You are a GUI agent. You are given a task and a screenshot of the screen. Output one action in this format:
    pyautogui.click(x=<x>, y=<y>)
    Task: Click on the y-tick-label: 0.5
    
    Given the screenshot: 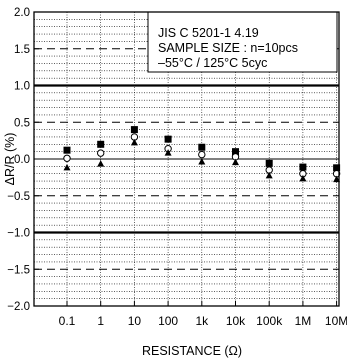 What is the action you would take?
    pyautogui.click(x=22, y=123)
    